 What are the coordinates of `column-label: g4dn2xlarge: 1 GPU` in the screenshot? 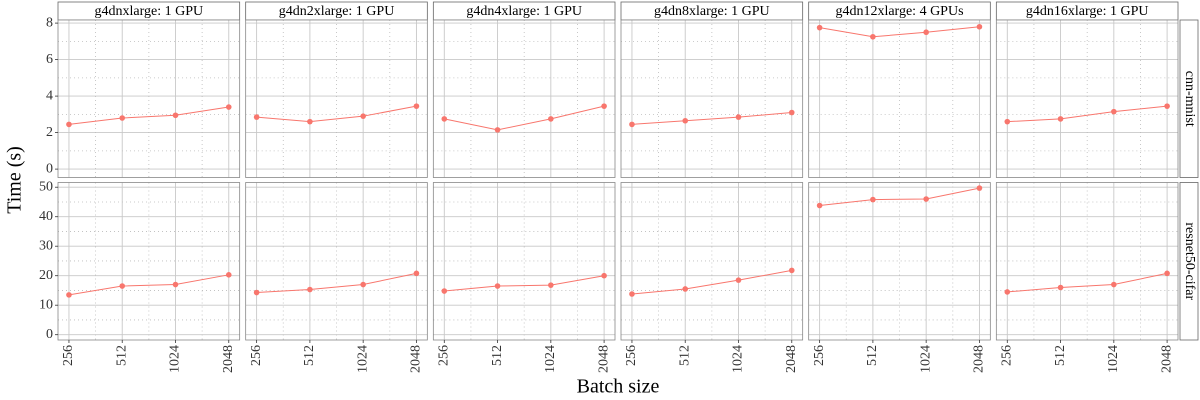 It's located at (337, 11).